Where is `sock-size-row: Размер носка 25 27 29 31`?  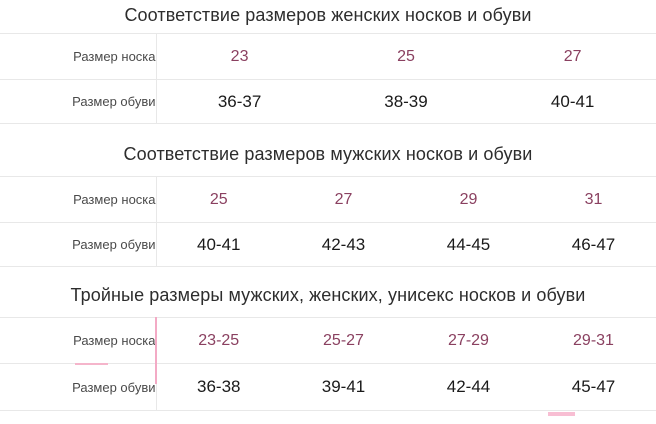 sock-size-row: Размер носка 25 27 29 31 is located at coordinates (328, 199).